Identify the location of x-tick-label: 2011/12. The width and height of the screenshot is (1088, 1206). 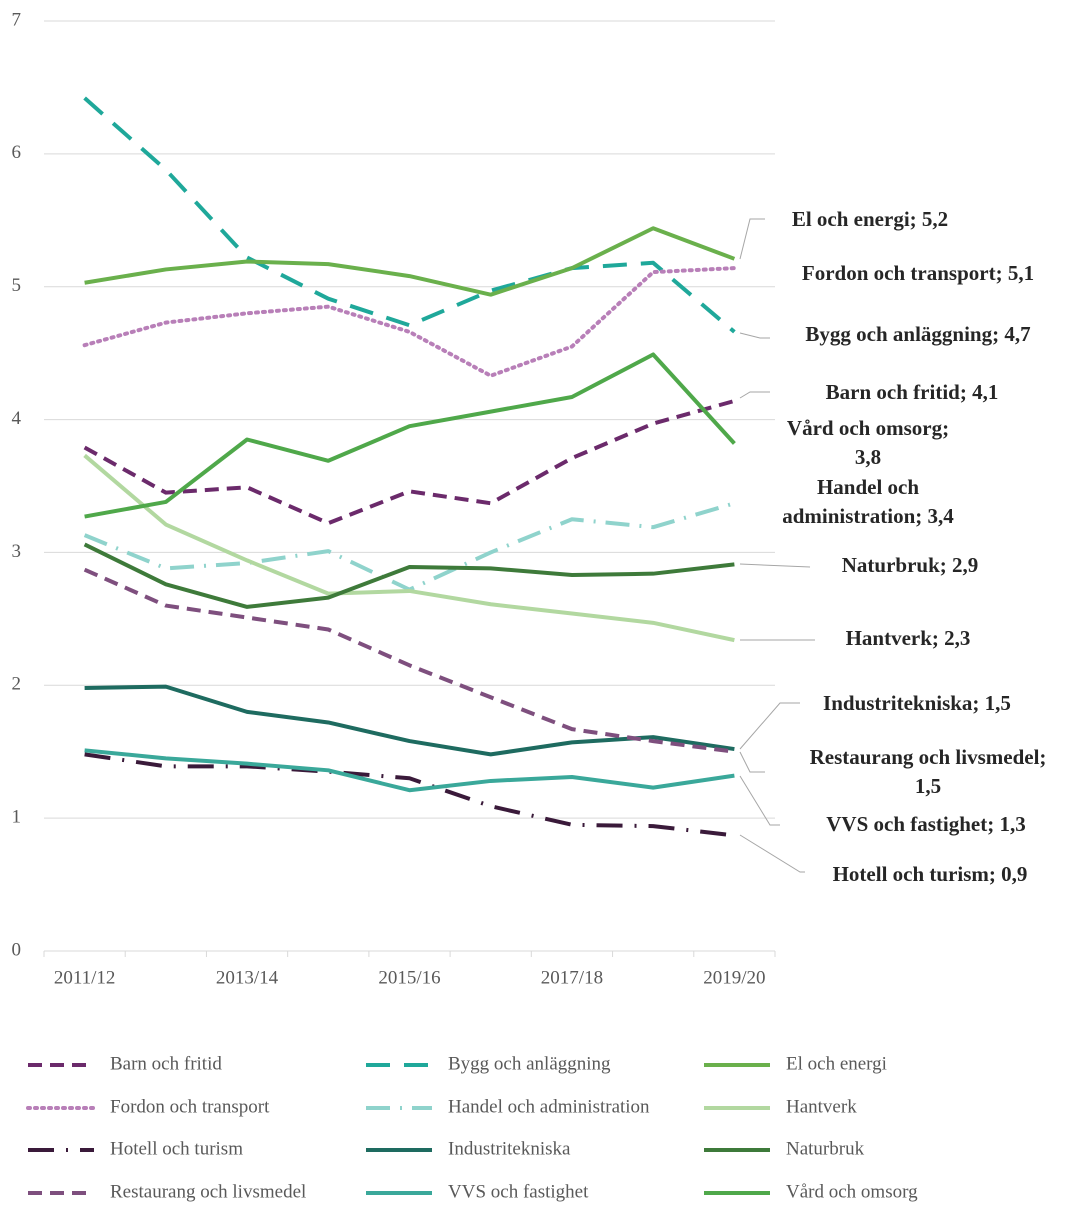
(85, 977).